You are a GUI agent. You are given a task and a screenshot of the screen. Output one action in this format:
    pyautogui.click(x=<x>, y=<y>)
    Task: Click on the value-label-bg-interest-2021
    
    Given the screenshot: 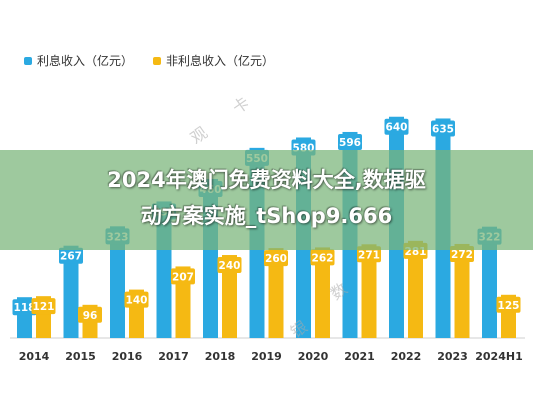 What is the action you would take?
    pyautogui.click(x=350, y=141)
    